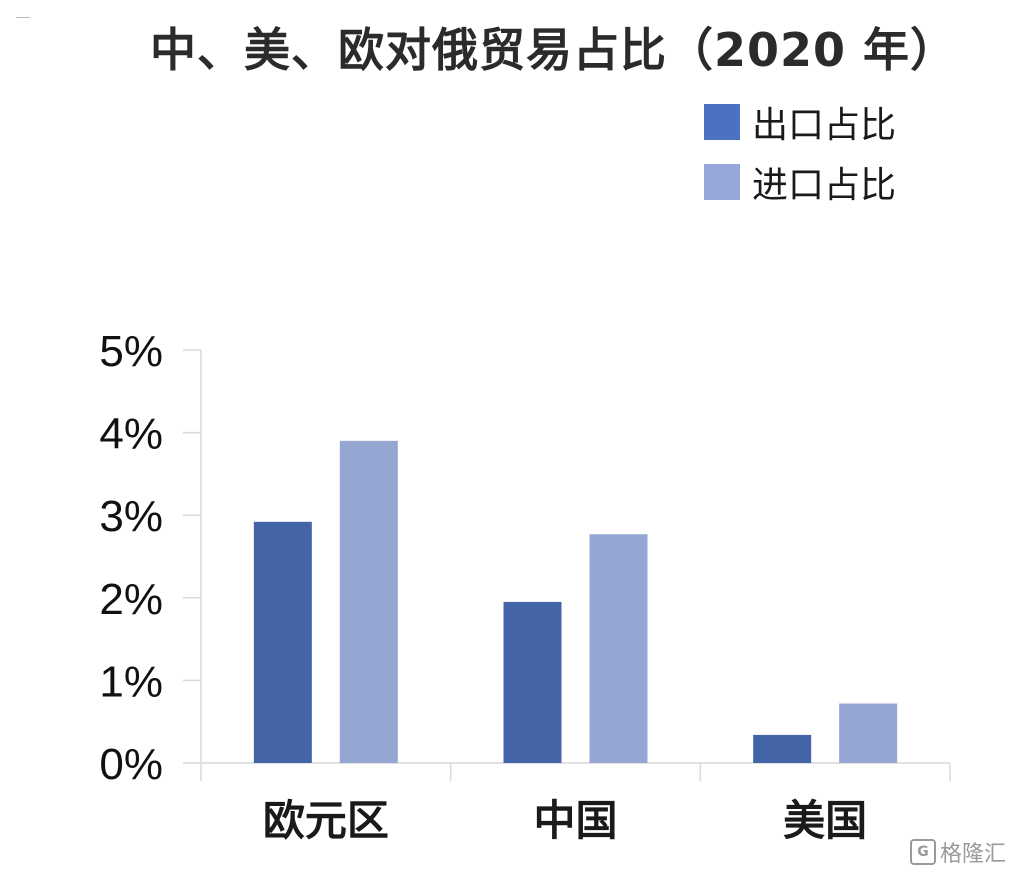 The width and height of the screenshot is (1016, 874). I want to click on legend-label-import: 进口占比, so click(824, 185).